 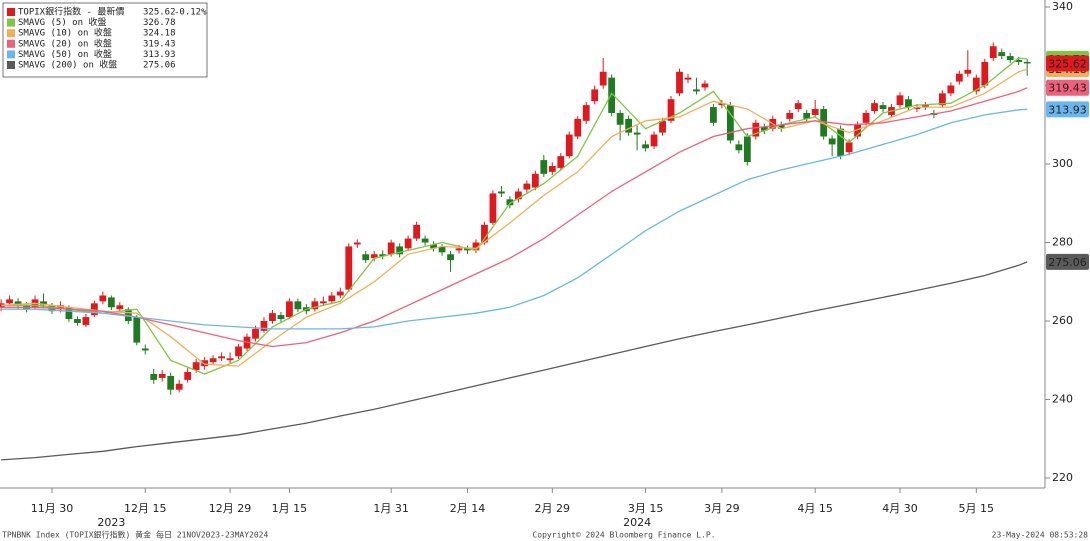 I want to click on year-label: 2023, so click(x=111, y=522).